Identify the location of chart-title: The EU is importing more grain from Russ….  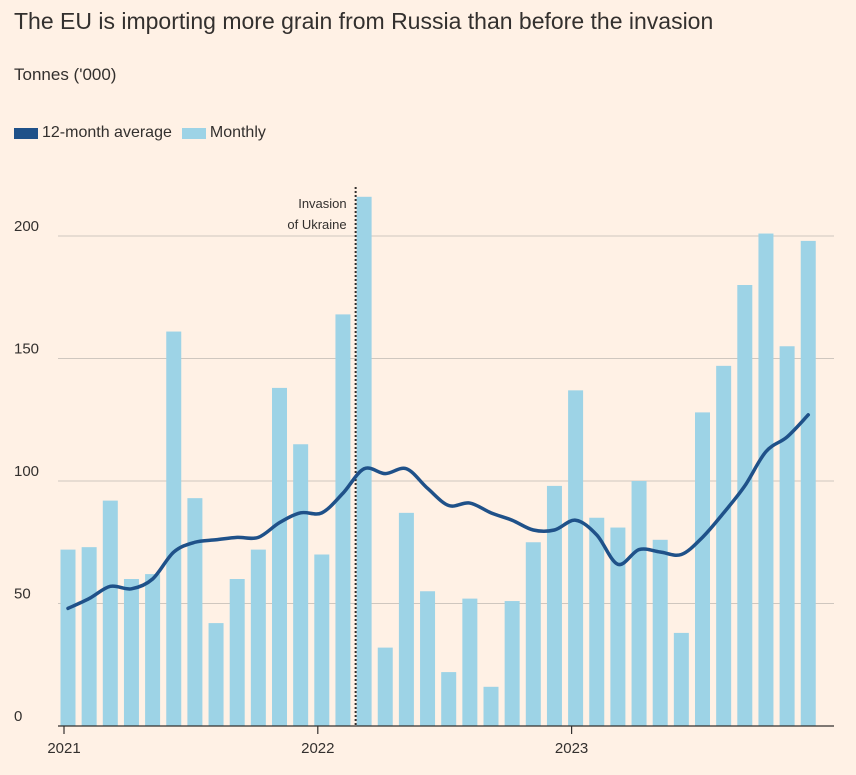
(364, 21).